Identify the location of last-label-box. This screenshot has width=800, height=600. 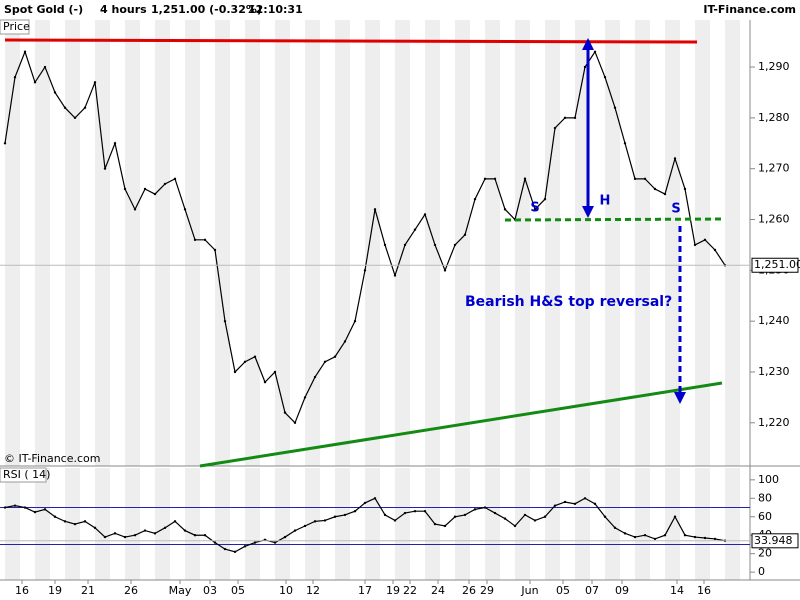
(775, 541).